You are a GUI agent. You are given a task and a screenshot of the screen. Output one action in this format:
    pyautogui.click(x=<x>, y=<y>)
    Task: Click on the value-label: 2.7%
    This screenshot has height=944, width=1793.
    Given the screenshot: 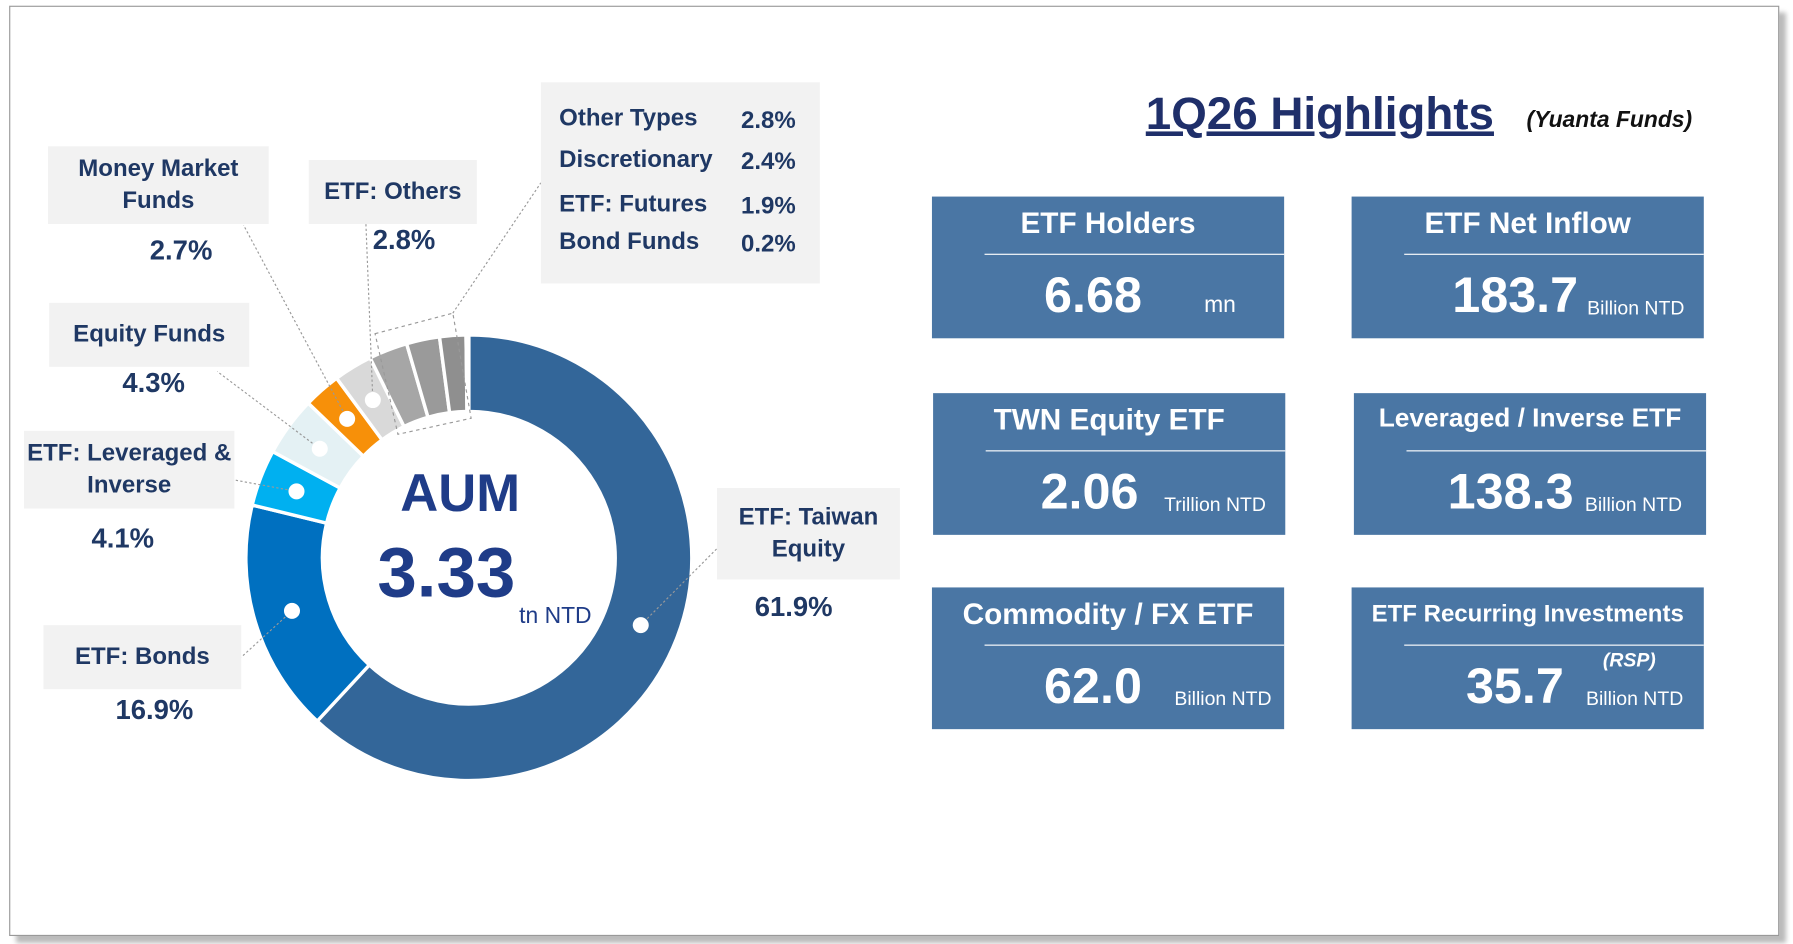 What is the action you would take?
    pyautogui.click(x=181, y=251)
    